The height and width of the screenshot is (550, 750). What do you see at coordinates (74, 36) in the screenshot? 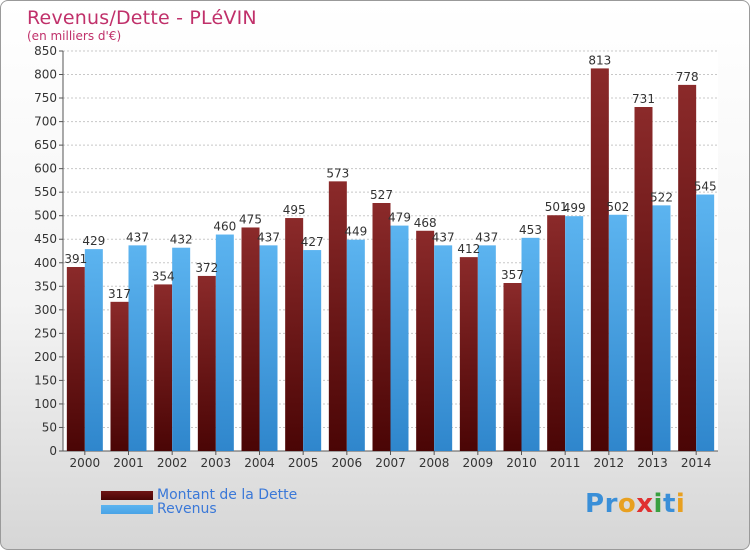
I see `chart-subtitle: (en milliers d'€)` at bounding box center [74, 36].